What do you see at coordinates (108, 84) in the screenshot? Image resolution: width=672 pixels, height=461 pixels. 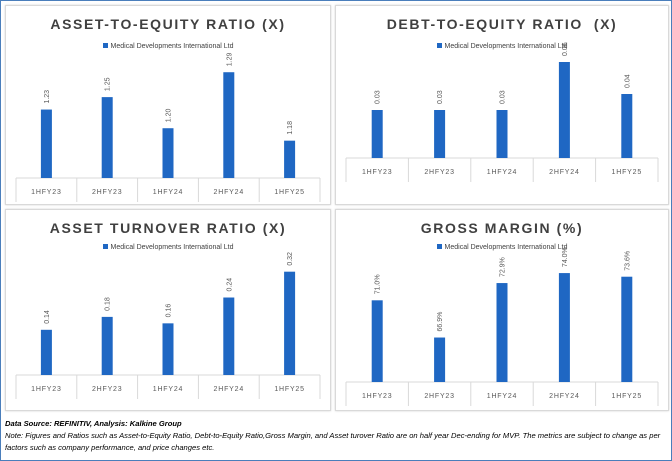 I see `data-label: 1.25` at bounding box center [108, 84].